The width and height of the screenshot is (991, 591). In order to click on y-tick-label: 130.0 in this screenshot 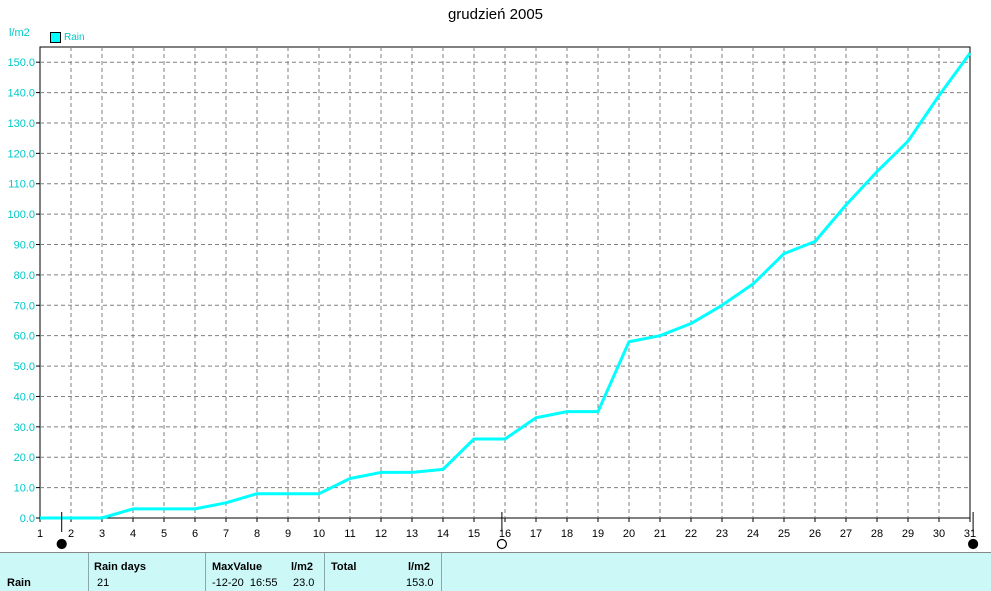, I will do `click(21, 124)`.